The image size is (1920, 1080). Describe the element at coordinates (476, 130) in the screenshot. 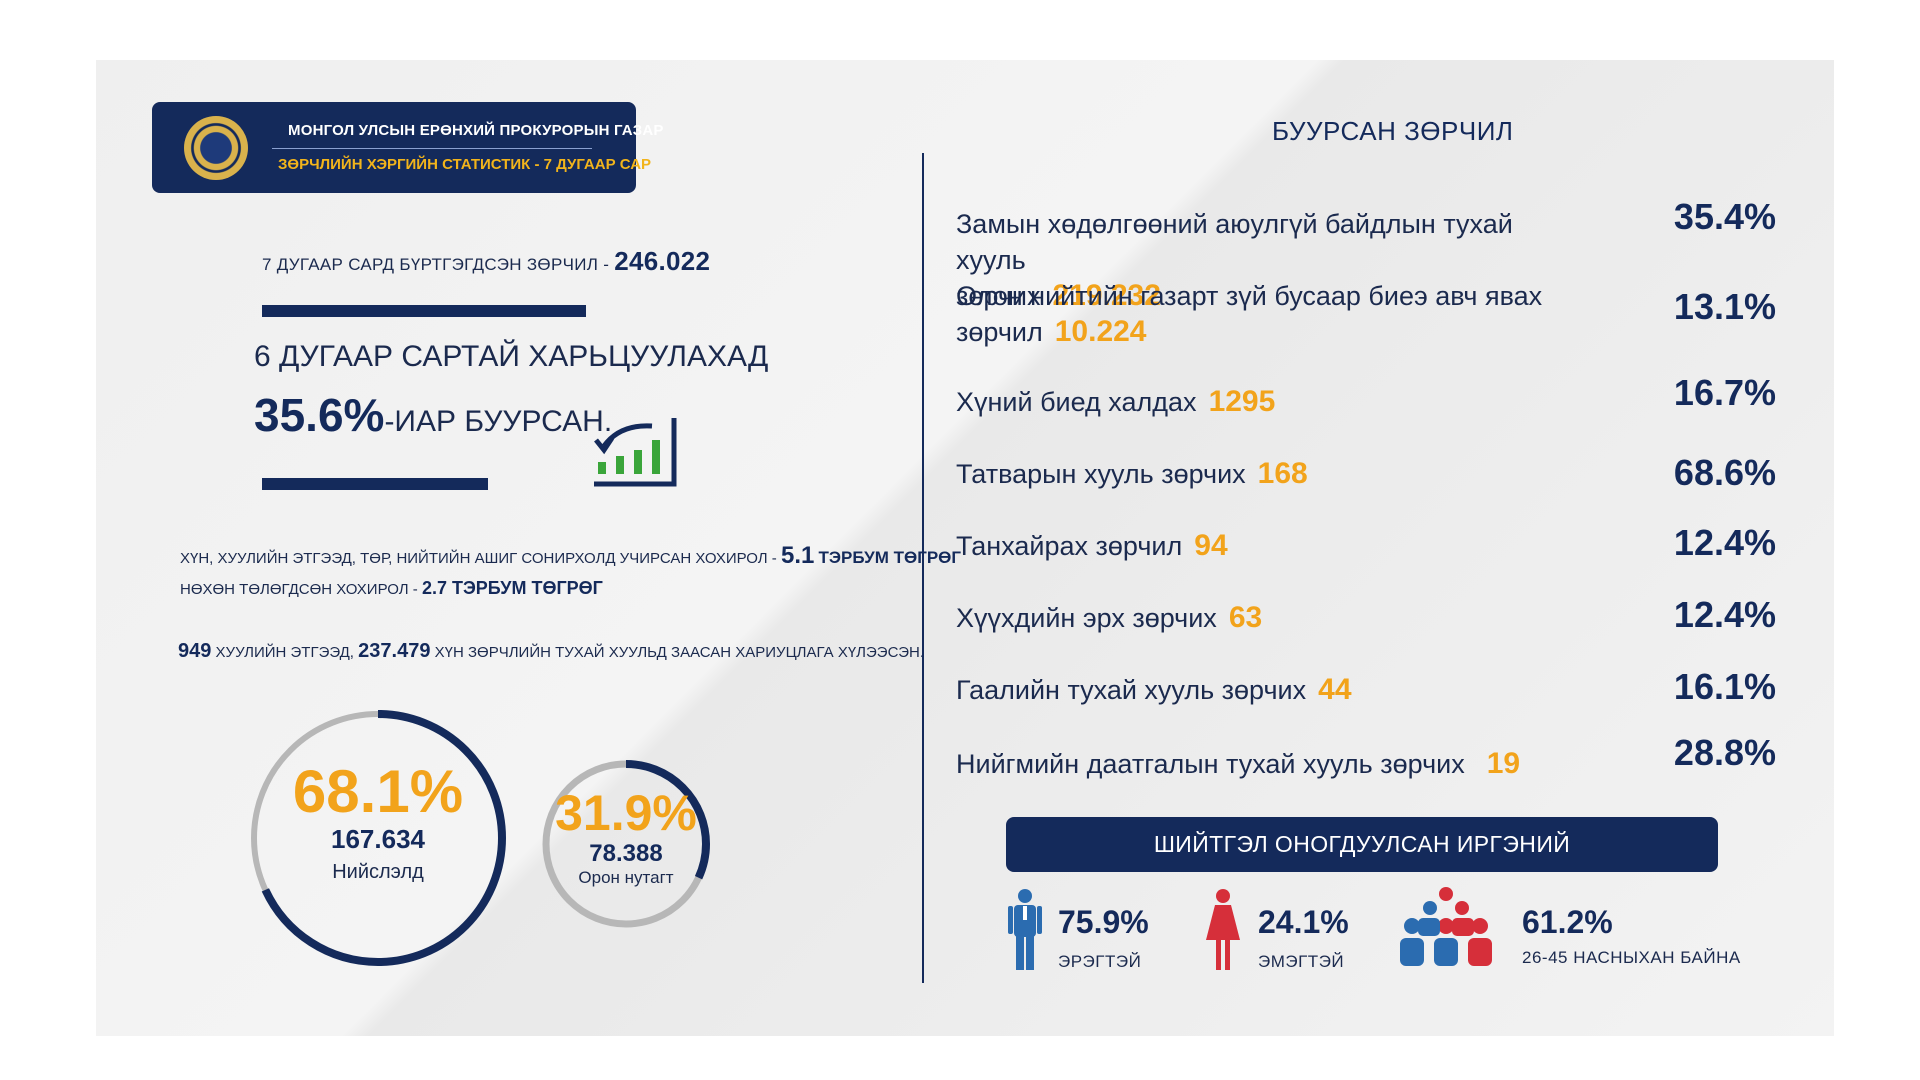

I see `header-org: МОНГОЛ УЛСЫН ЕРӨНХИЙ ПРОКУРОРЫН ГАЗАР` at that location.